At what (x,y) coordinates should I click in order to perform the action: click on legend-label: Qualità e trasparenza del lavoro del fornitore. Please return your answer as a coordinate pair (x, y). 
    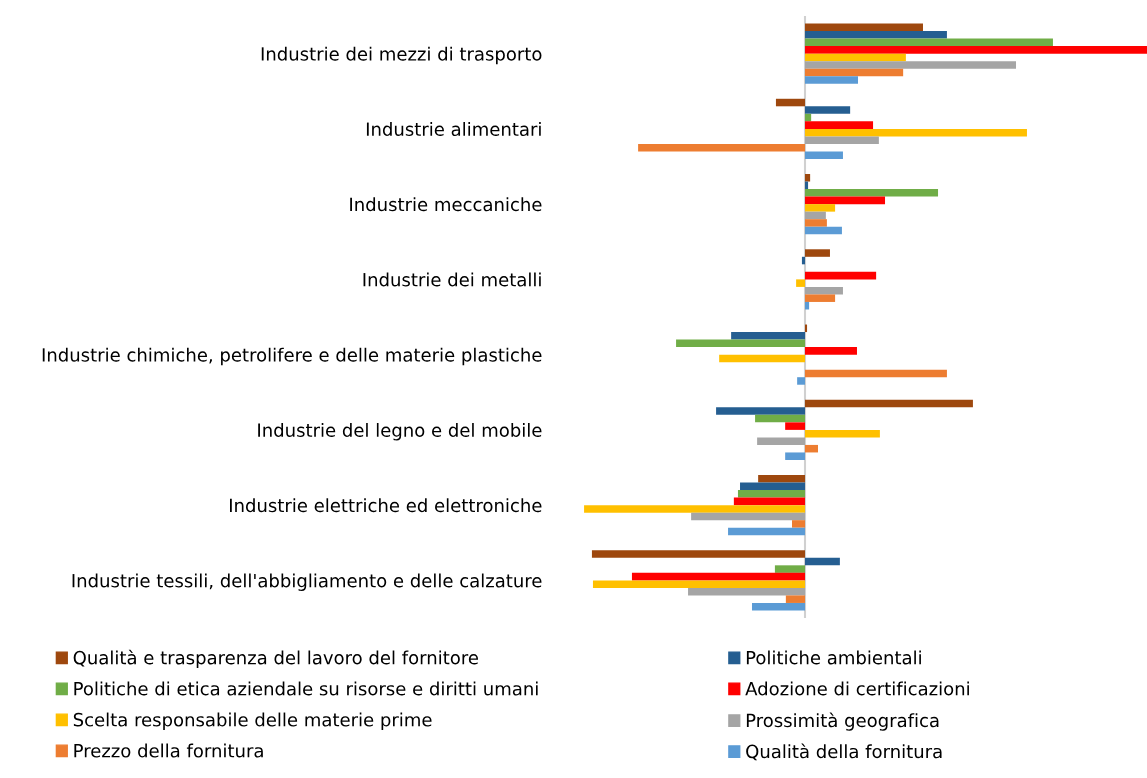
    Looking at the image, I should click on (275, 658).